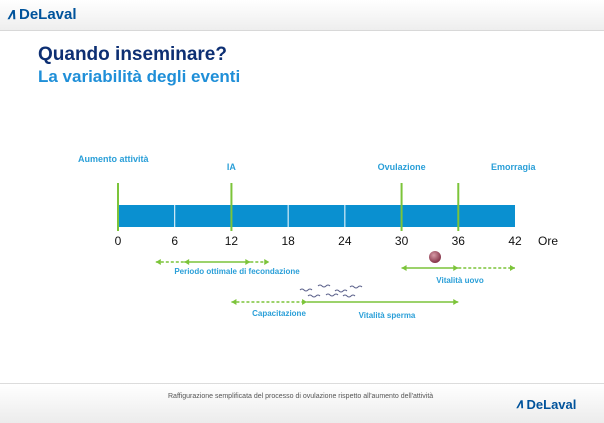  I want to click on brand-name: DeLaval, so click(47, 14).